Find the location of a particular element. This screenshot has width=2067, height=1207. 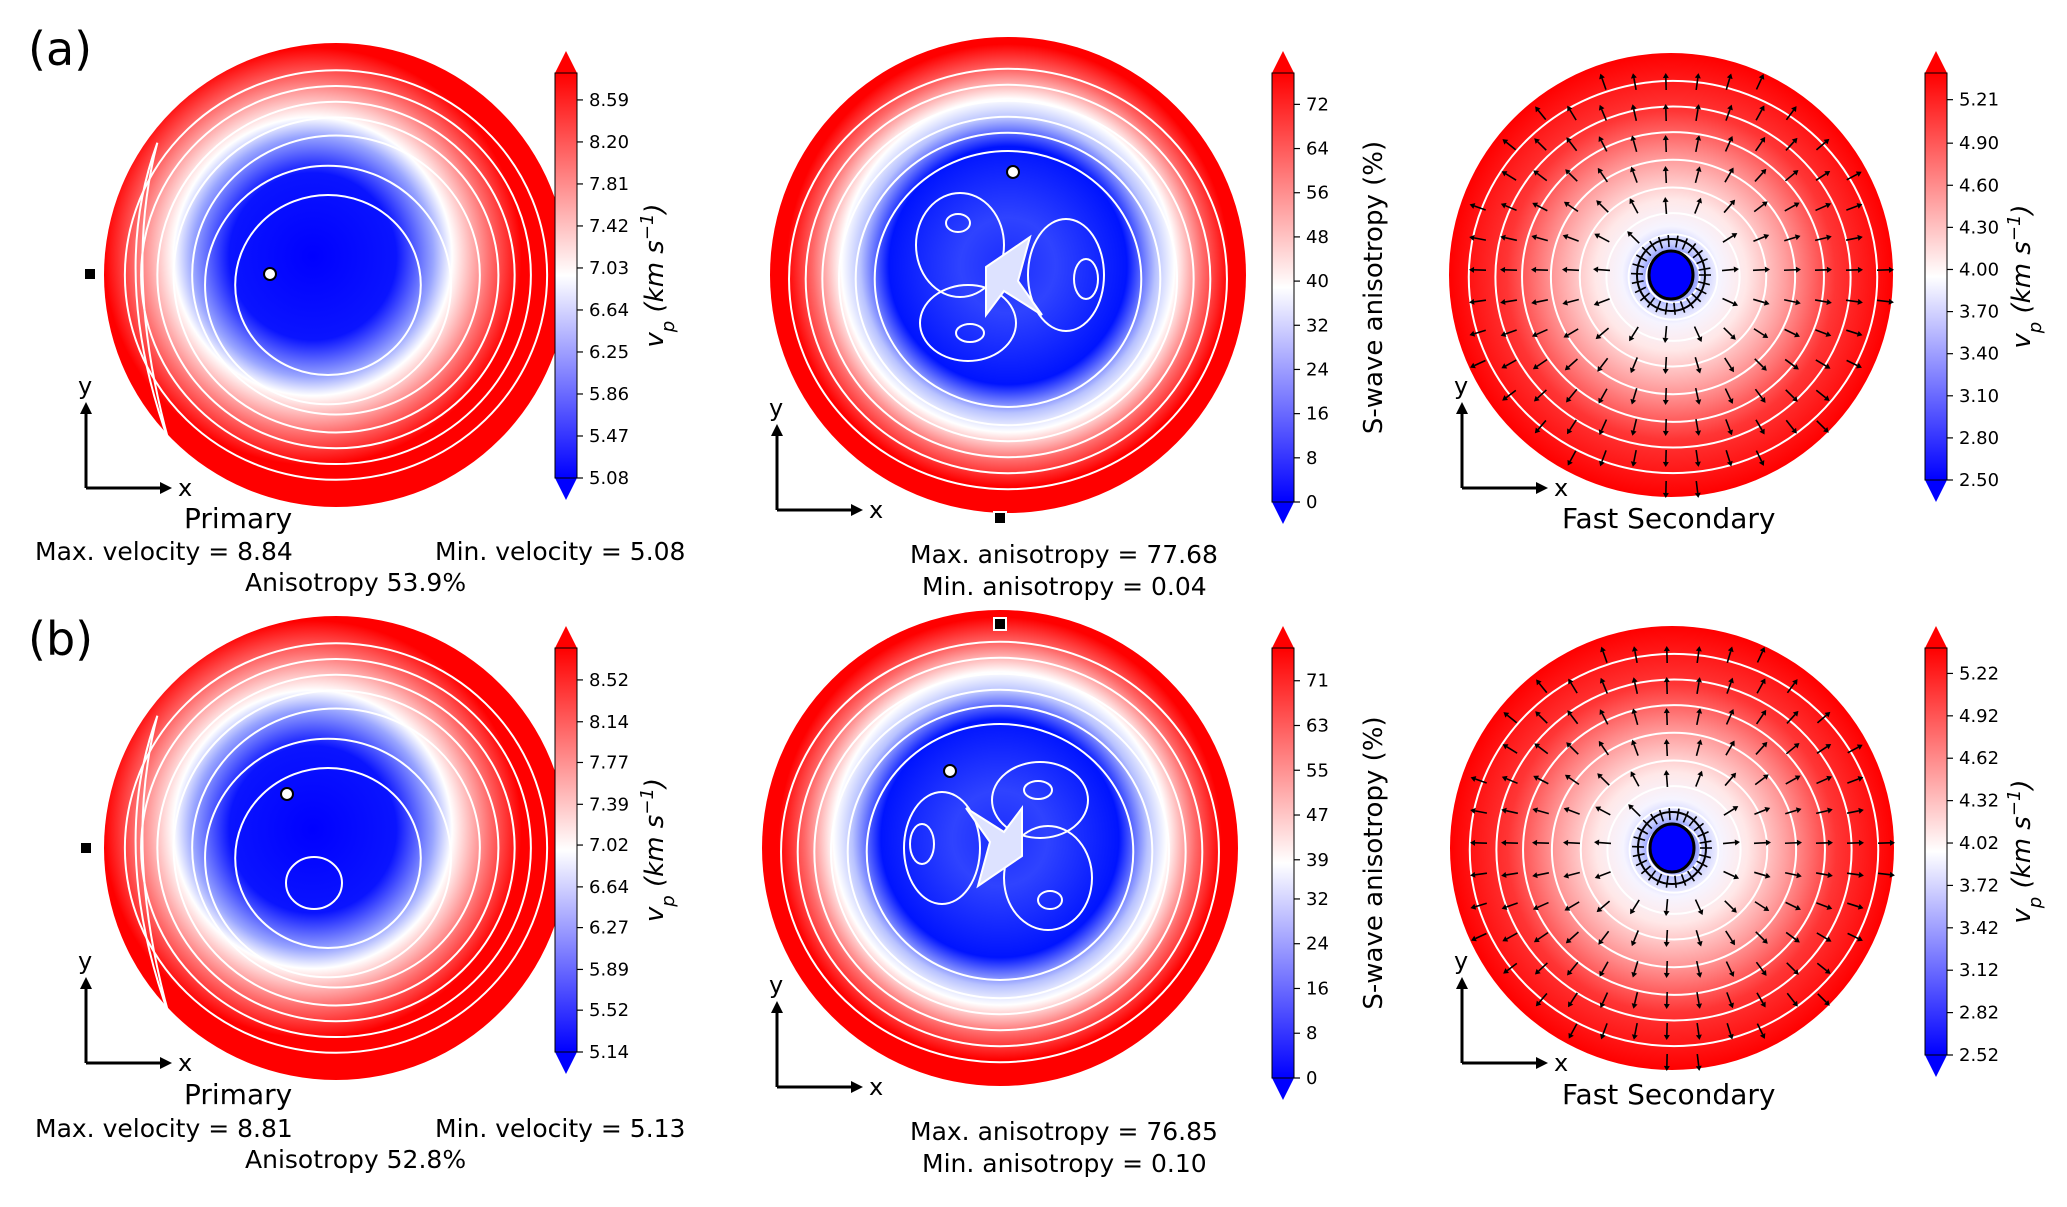

colorbar-tick-label: 3.12 is located at coordinates (1979, 970).